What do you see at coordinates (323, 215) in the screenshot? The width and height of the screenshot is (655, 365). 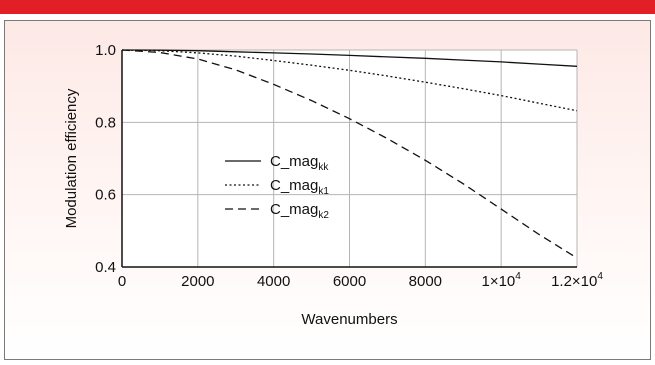 I see `legend-label-subscript: k2` at bounding box center [323, 215].